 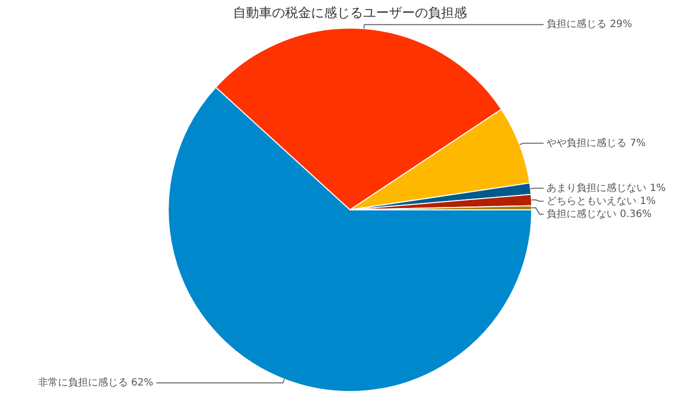 What do you see at coordinates (599, 214) in the screenshot?
I see `slice-label: 負担に感じない 0.36%` at bounding box center [599, 214].